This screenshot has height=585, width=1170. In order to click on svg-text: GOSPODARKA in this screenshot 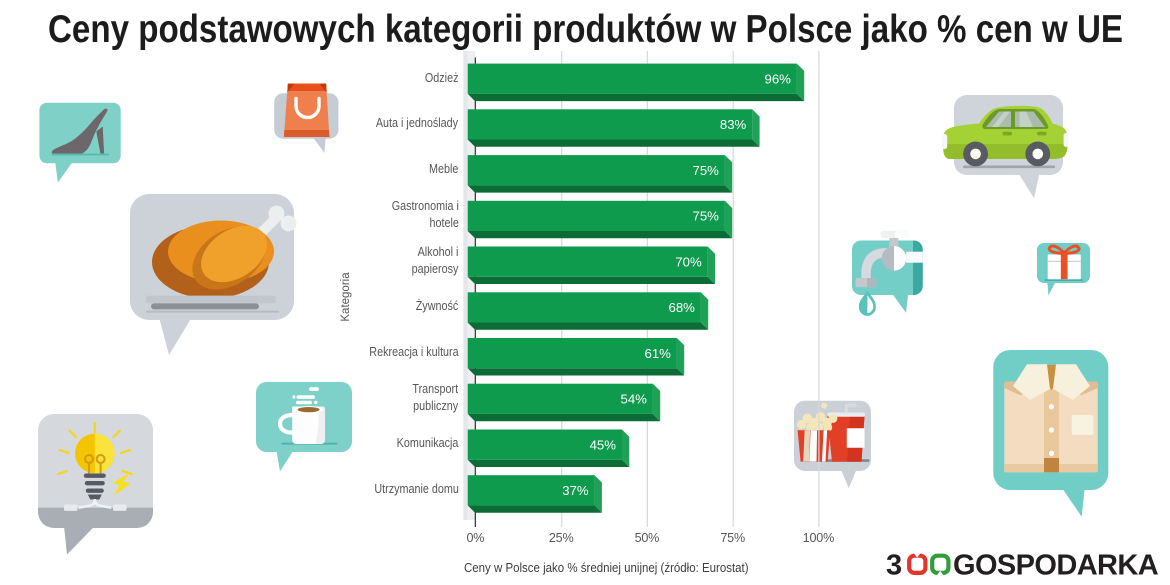, I will do `click(1056, 565)`.